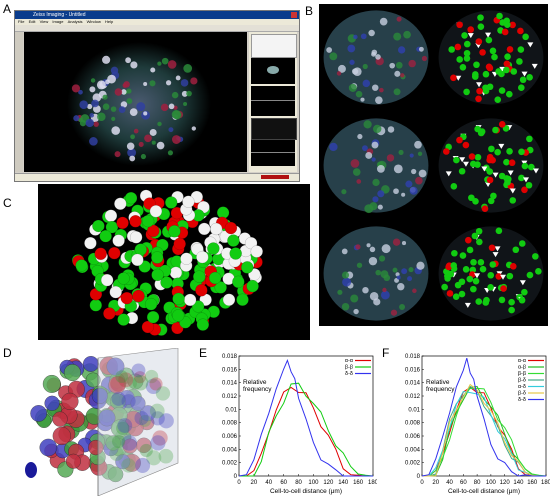 The height and width of the screenshot is (498, 550). I want to click on e-xtick-label: 20, so click(254, 483).